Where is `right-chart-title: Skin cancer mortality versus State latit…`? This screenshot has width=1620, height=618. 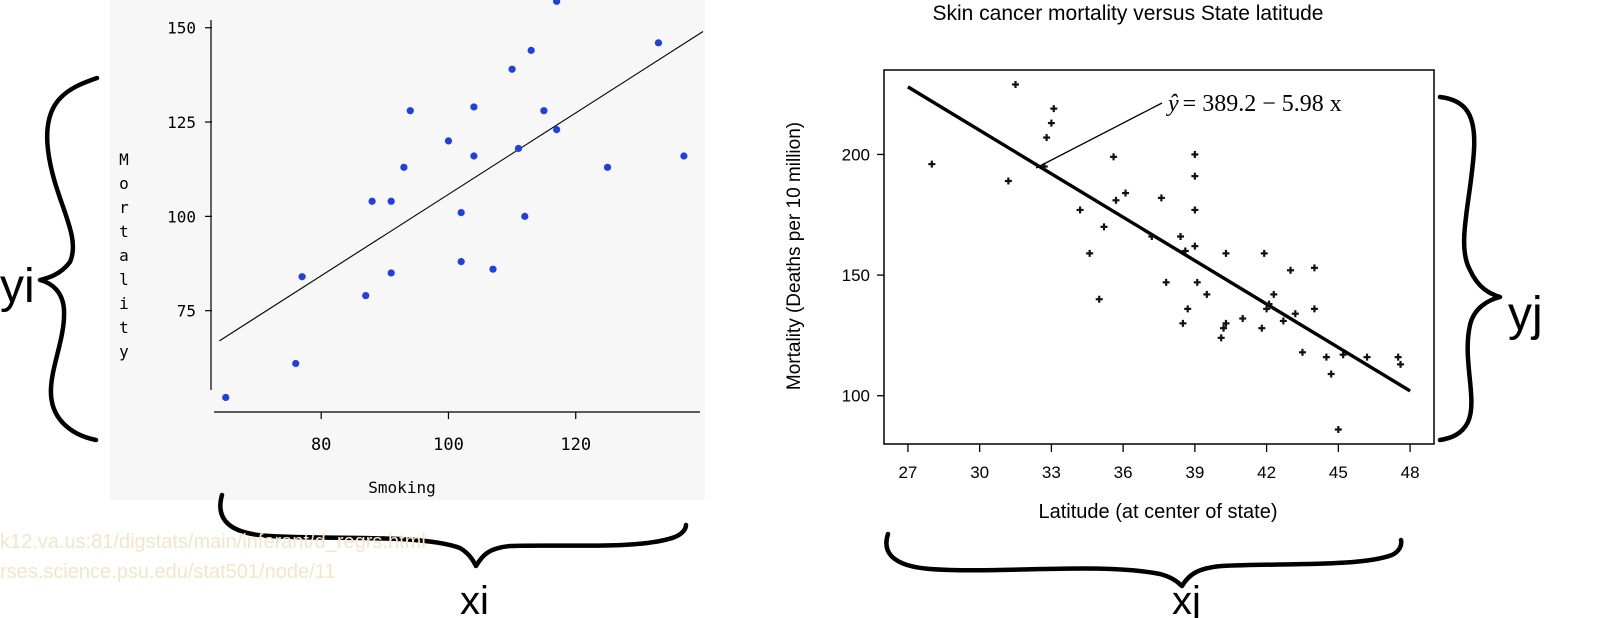 right-chart-title: Skin cancer mortality versus State latit… is located at coordinates (1127, 13).